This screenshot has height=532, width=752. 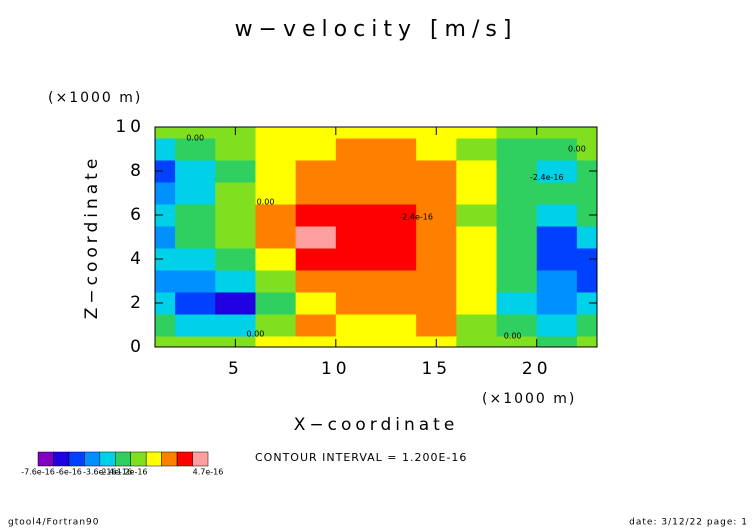 I want to click on x-axis-label: X−coordinate, so click(x=376, y=425).